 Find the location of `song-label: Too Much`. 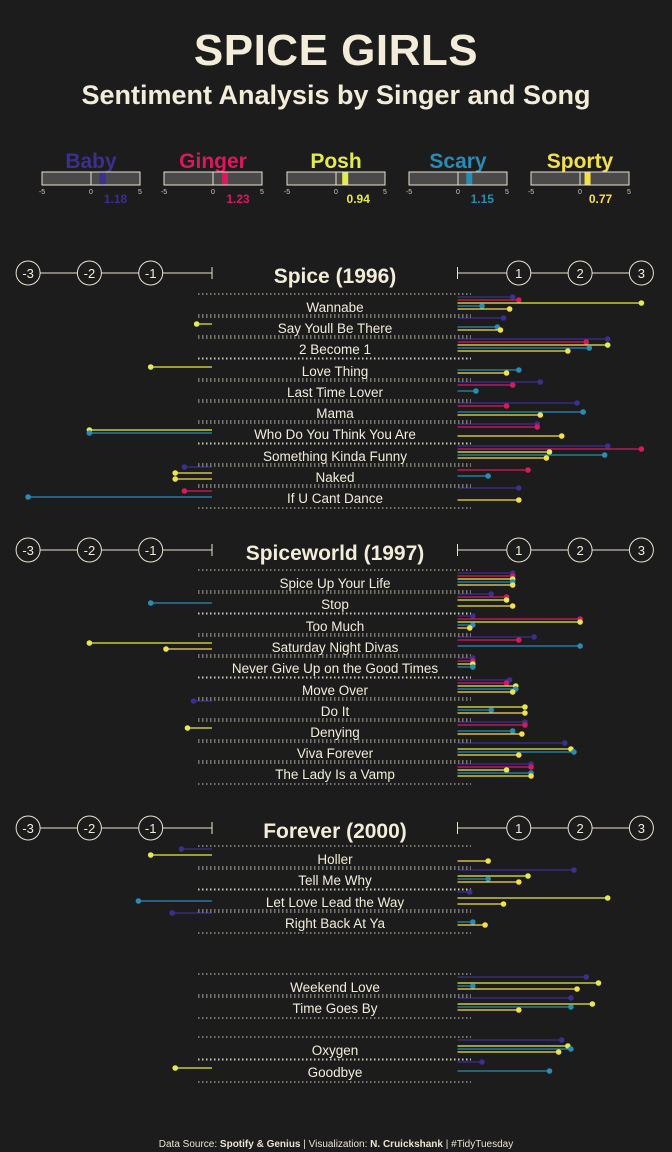

song-label: Too Much is located at coordinates (335, 626).